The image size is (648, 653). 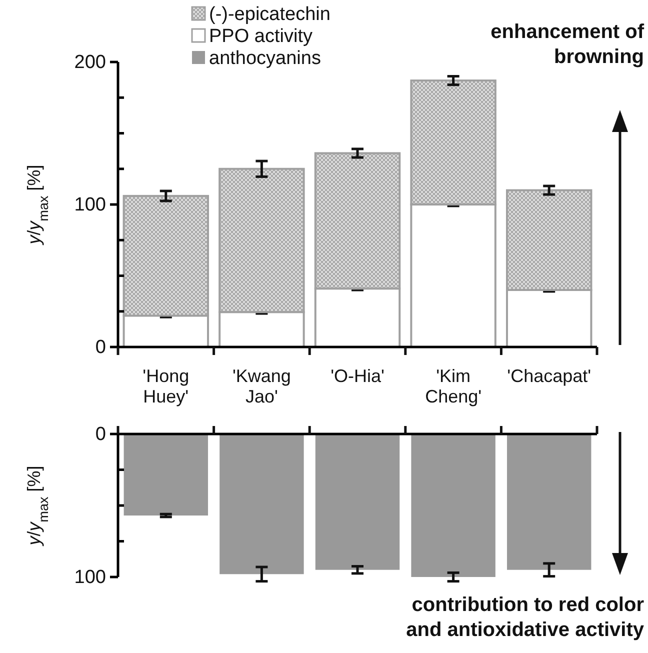 I want to click on annotation: enhancement of browning, so click(x=567, y=44).